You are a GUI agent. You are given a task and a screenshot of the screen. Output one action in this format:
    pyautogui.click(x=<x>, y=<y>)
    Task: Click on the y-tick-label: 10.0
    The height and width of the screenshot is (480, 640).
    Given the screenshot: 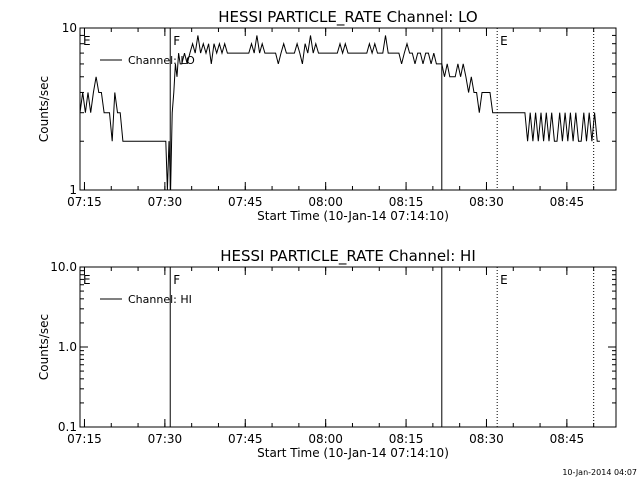 What is the action you would take?
    pyautogui.click(x=63, y=267)
    